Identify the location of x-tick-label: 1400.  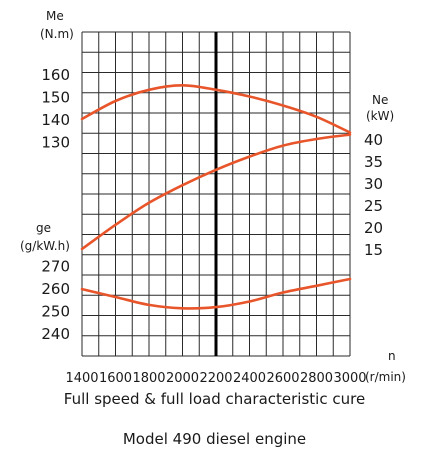
(81, 378).